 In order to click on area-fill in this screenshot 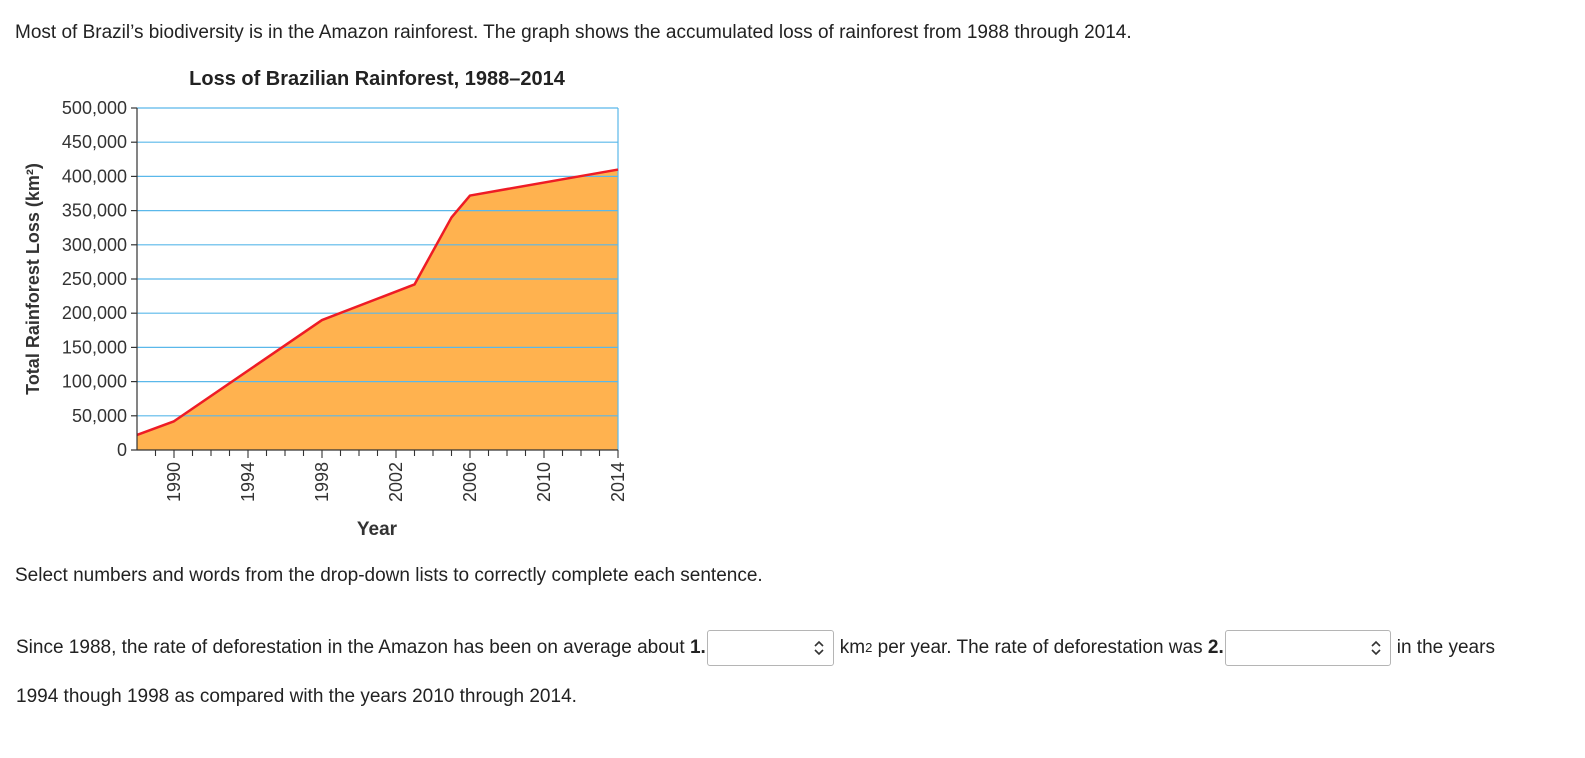, I will do `click(377, 309)`.